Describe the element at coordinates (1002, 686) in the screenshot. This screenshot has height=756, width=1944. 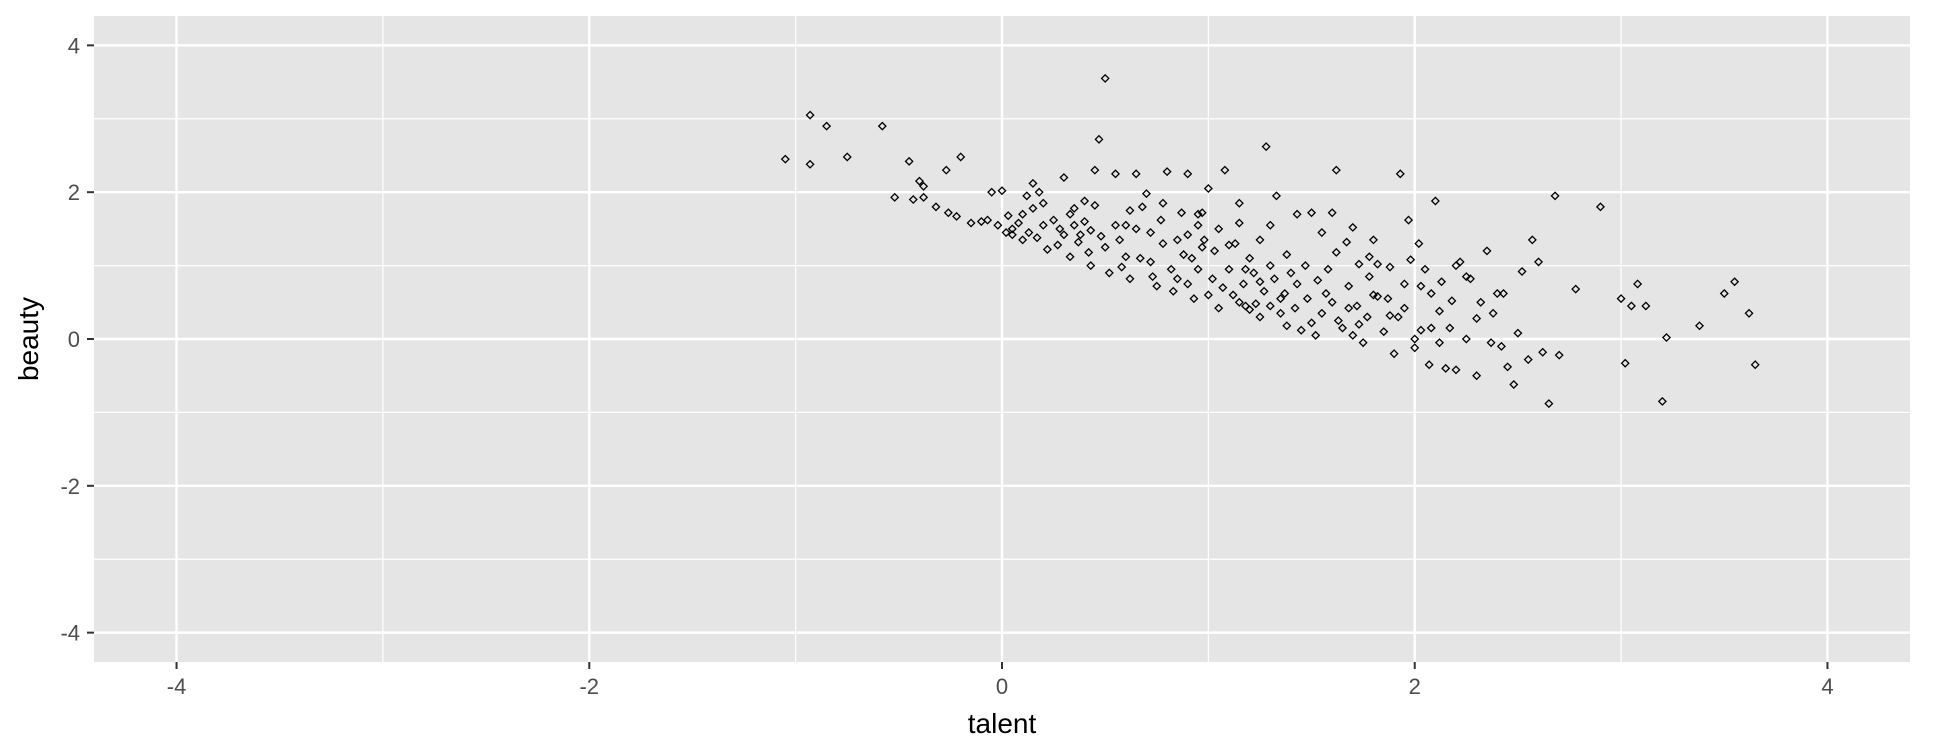
I see `x-tick-label: 0` at that location.